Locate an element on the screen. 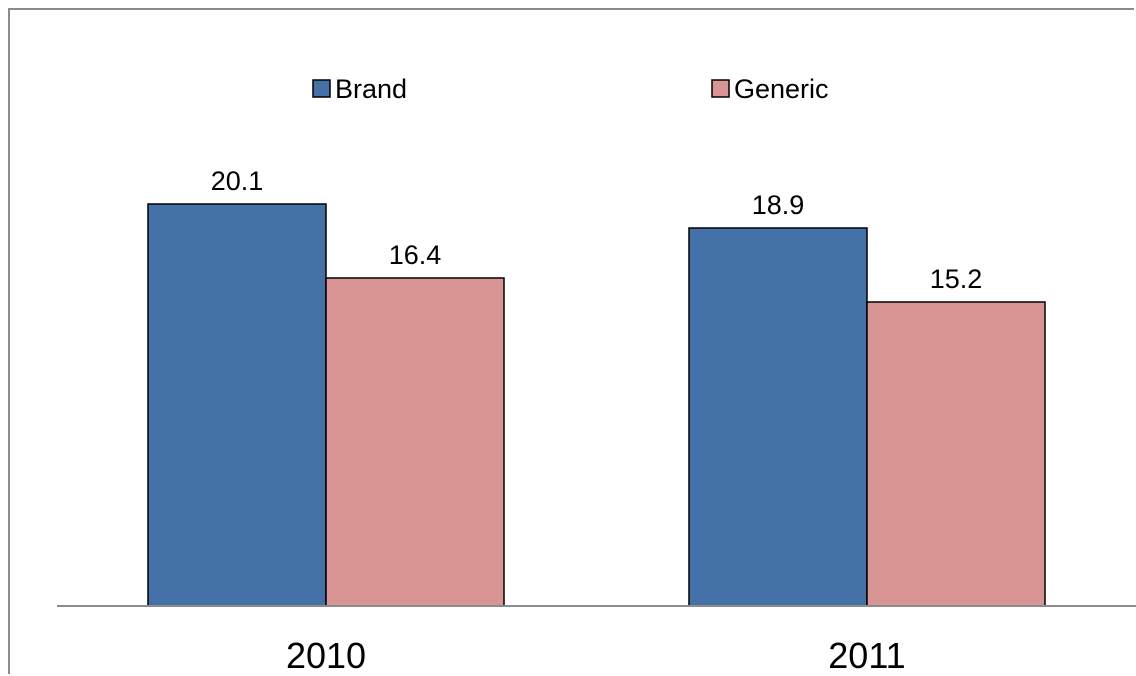  legend-item-brand: Brand is located at coordinates (359, 89).